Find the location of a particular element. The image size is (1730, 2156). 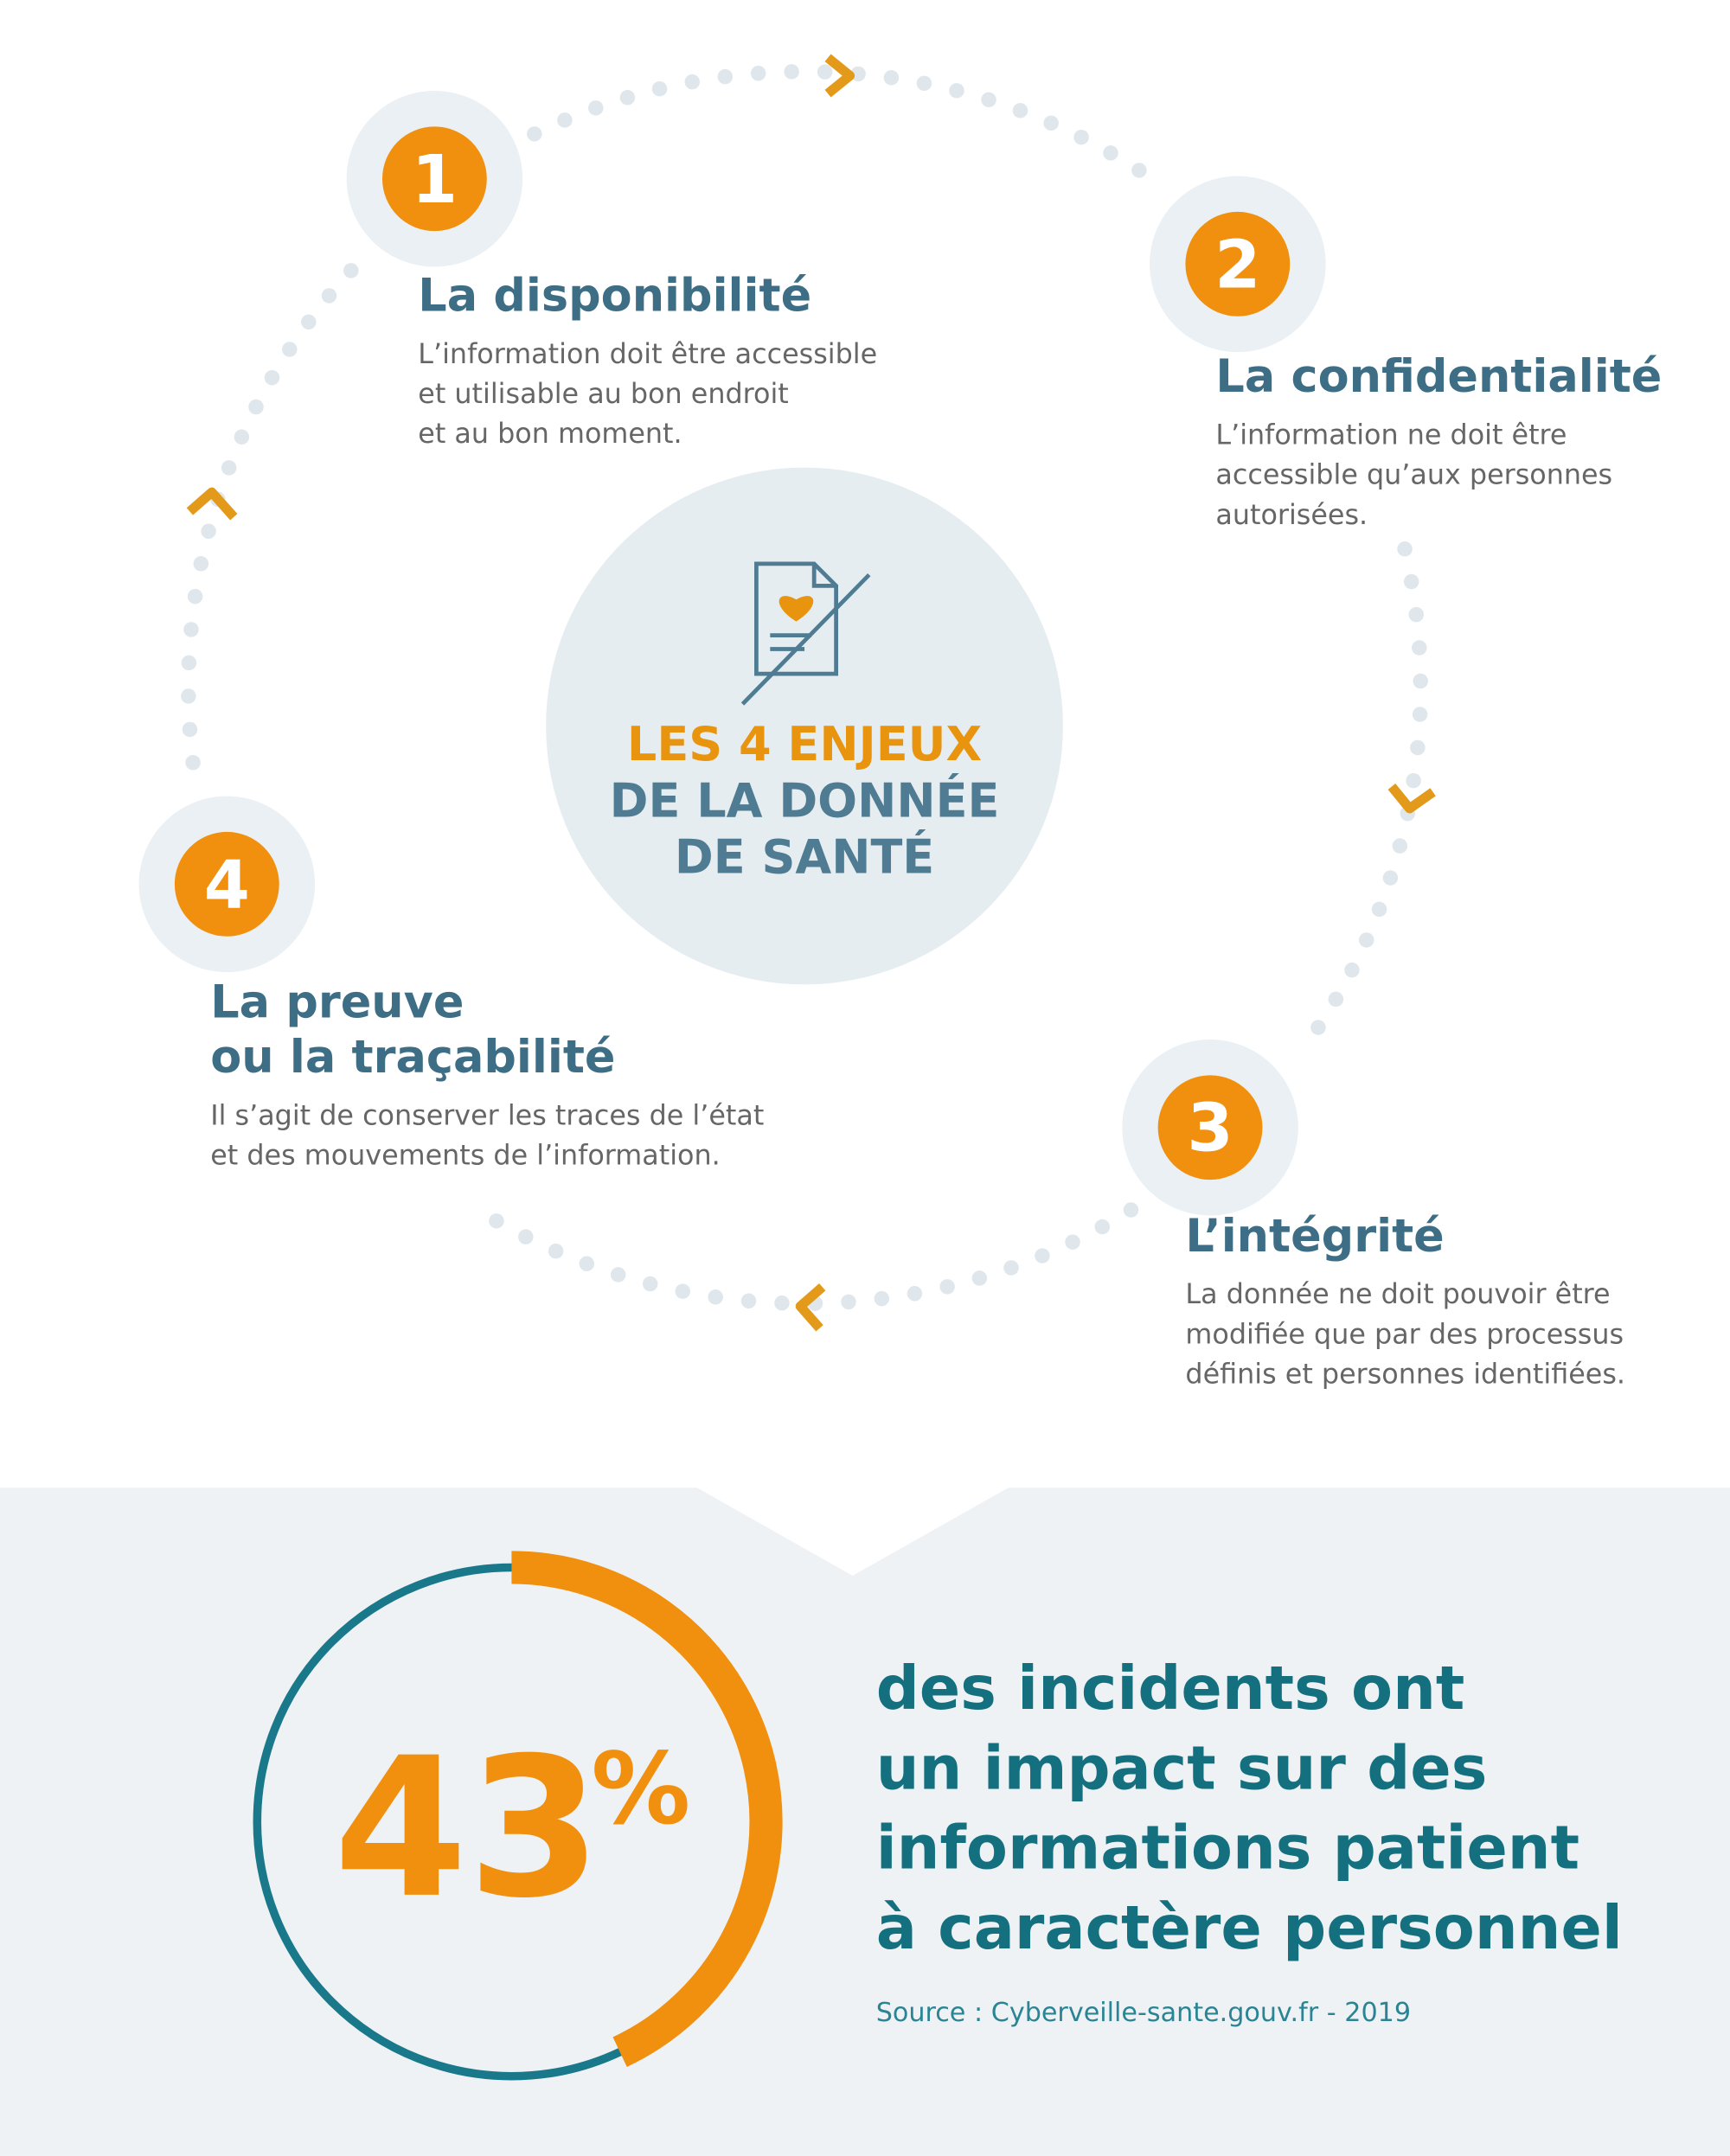

stat-text: des incidents ont is located at coordinates (1171, 1689).